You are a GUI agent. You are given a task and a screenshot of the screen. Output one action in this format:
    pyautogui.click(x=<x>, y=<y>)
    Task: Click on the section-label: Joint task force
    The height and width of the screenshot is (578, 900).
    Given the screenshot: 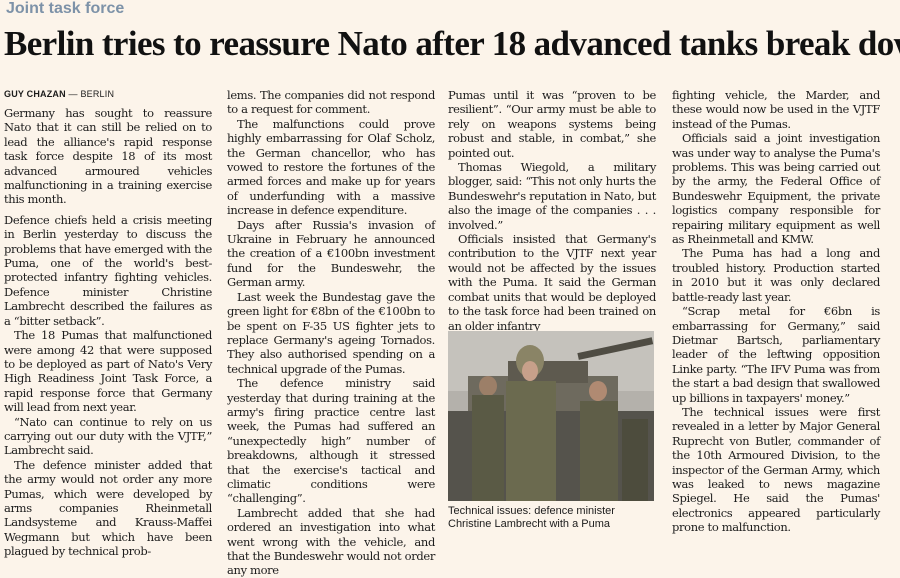 What is the action you would take?
    pyautogui.click(x=65, y=8)
    